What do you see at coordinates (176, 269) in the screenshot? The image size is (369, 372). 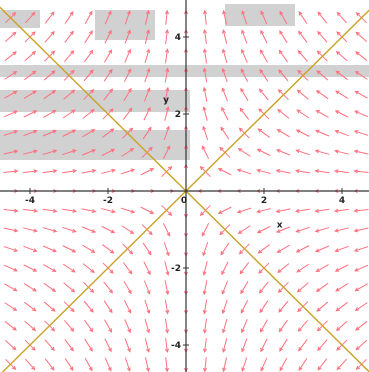 I see `y-tick-label: -2` at bounding box center [176, 269].